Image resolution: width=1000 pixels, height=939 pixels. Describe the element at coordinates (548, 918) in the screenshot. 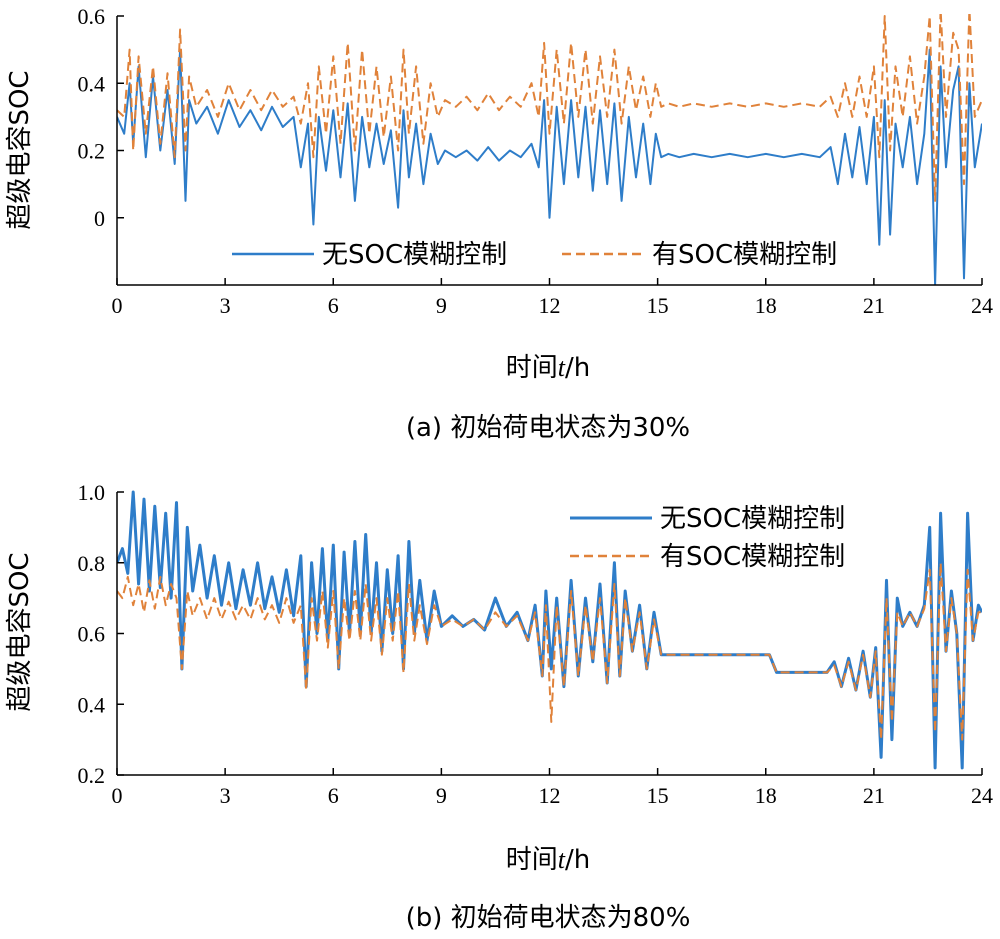

I see `caption-b: (b) 初始荷电状态为80%` at that location.